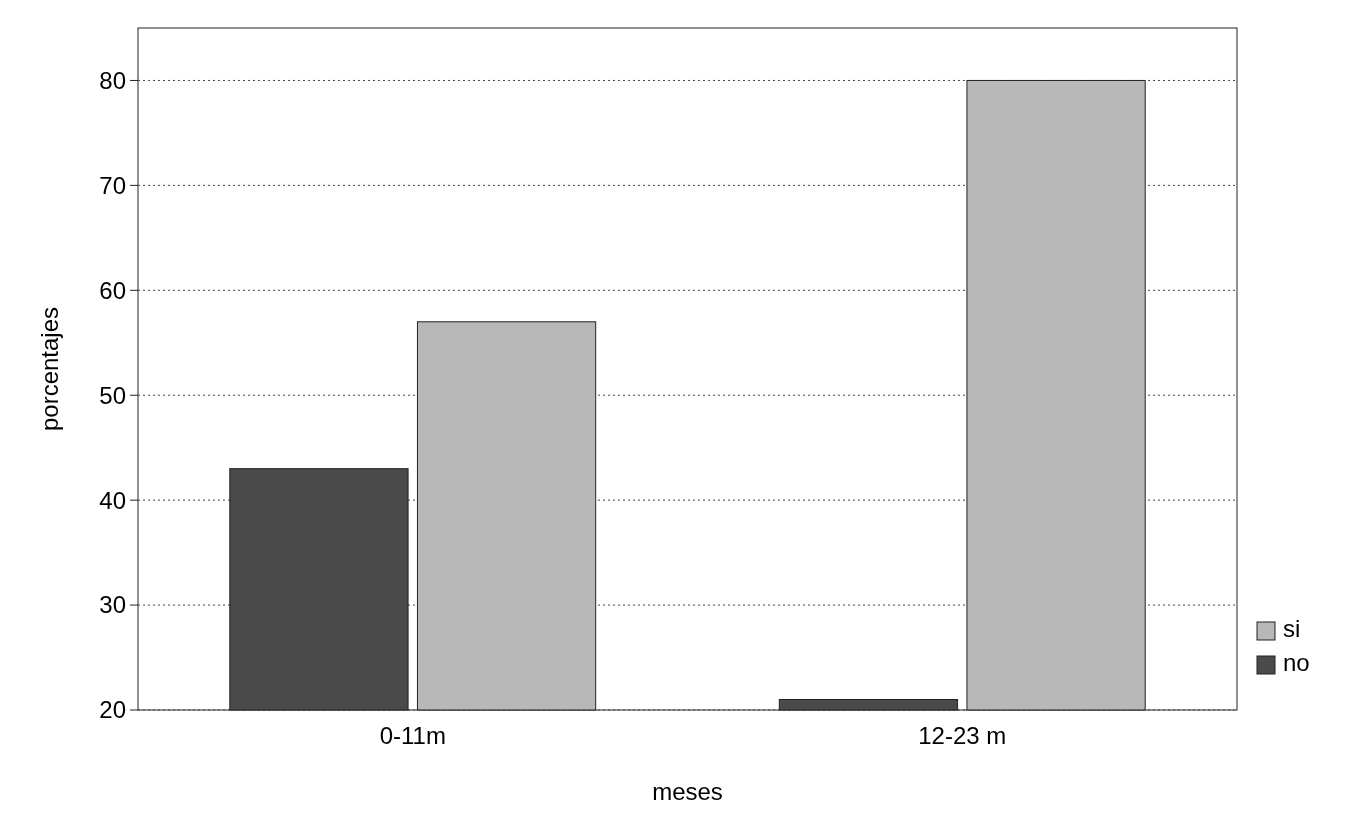 This screenshot has height=828, width=1355. Describe the element at coordinates (112, 605) in the screenshot. I see `y-tick-label: 30` at that location.